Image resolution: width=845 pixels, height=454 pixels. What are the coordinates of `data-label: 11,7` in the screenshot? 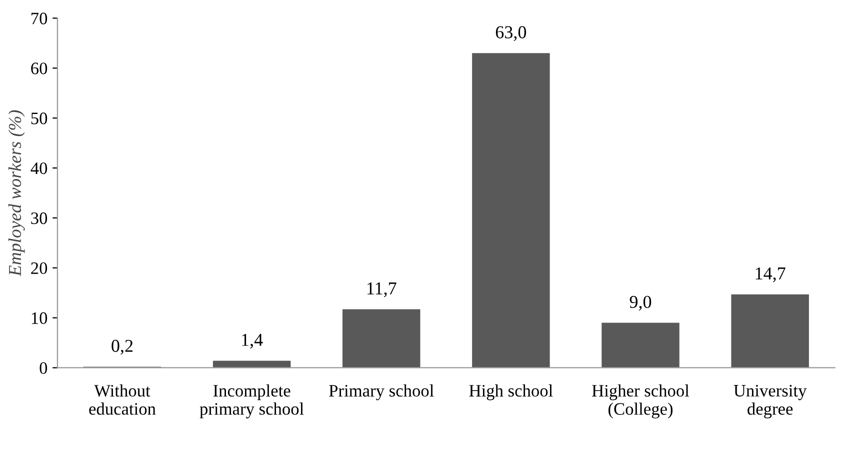 It's located at (382, 290).